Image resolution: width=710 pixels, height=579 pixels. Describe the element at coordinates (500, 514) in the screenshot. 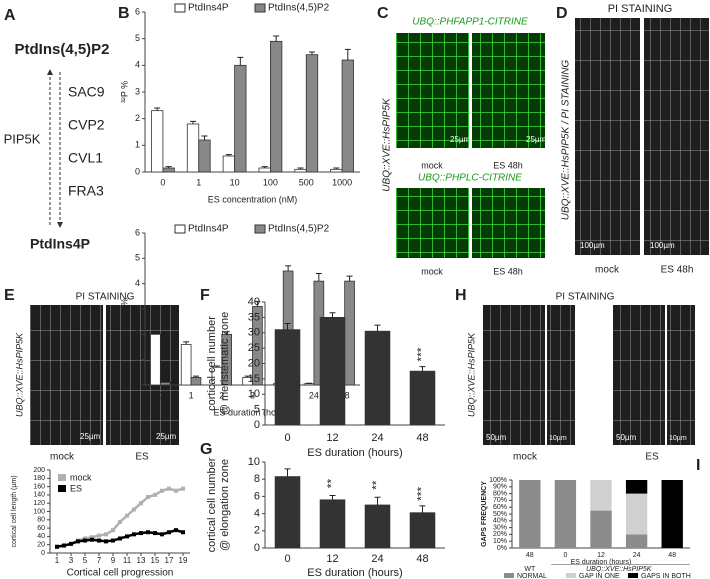

I see `y-tick-label: 50%` at that location.